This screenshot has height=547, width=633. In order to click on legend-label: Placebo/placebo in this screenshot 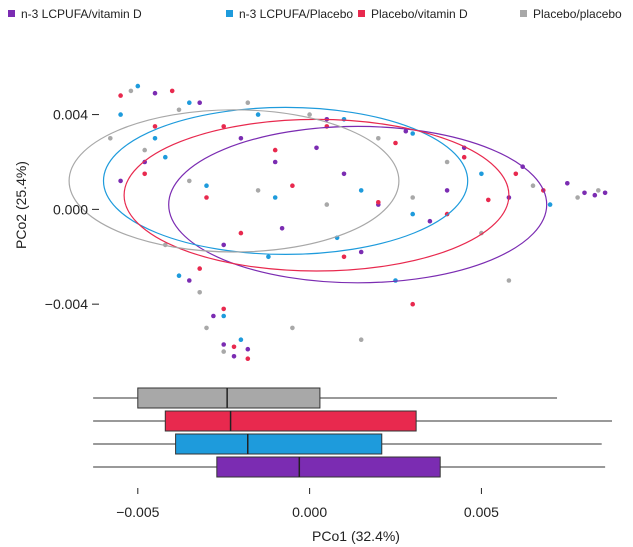, I will do `click(577, 14)`.